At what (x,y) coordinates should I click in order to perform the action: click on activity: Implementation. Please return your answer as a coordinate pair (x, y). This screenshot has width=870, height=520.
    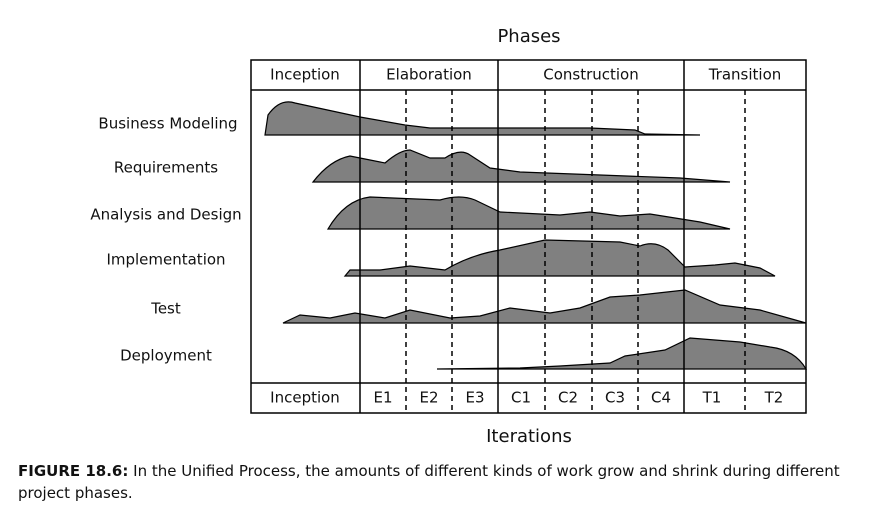
    Looking at the image, I should click on (165, 260).